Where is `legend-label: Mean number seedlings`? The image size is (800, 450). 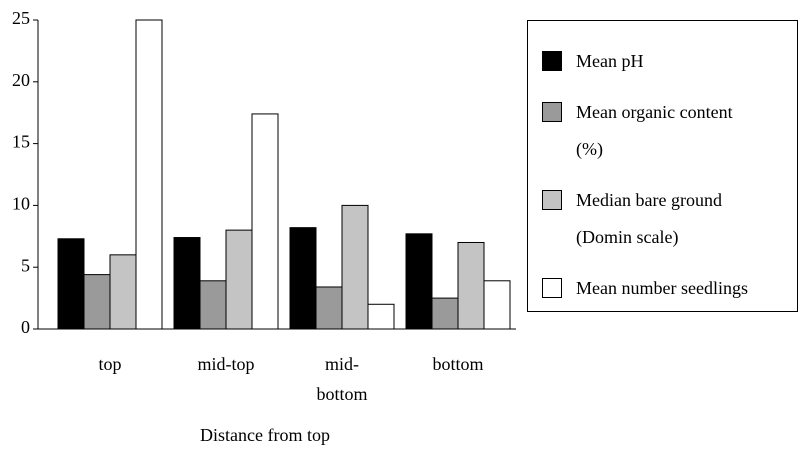
legend-label: Mean number seedlings is located at coordinates (662, 288).